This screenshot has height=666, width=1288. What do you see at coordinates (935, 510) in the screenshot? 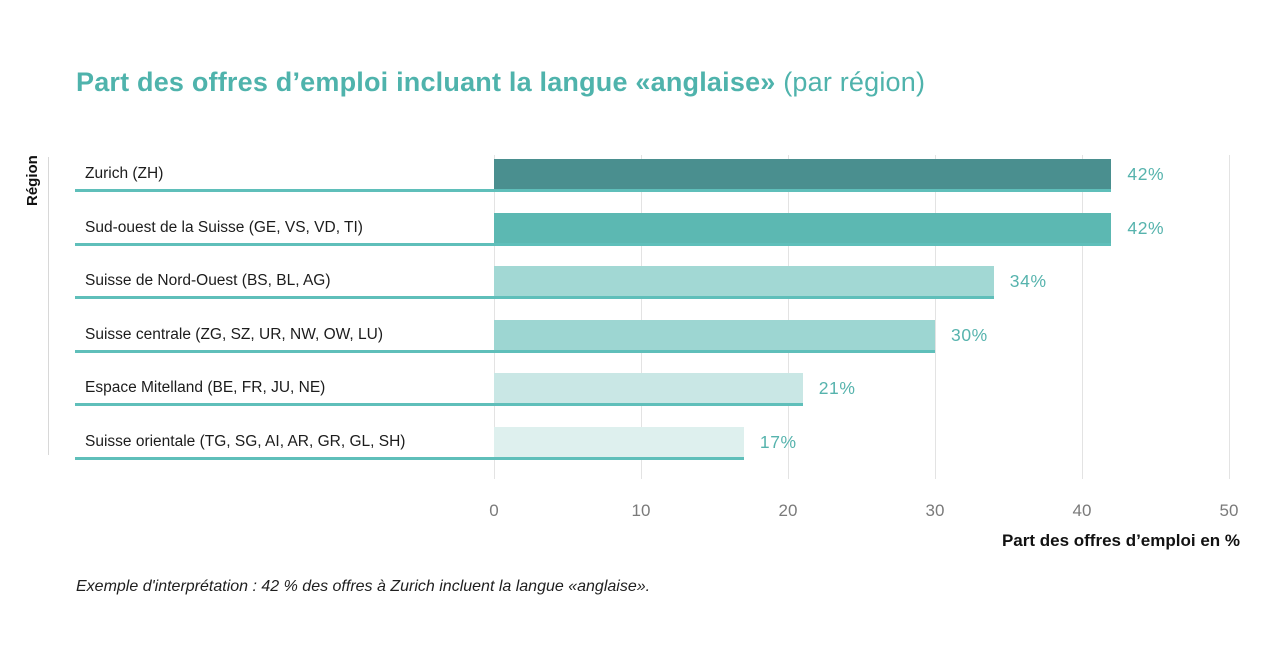
I see `x-tick-label: 30` at bounding box center [935, 510].